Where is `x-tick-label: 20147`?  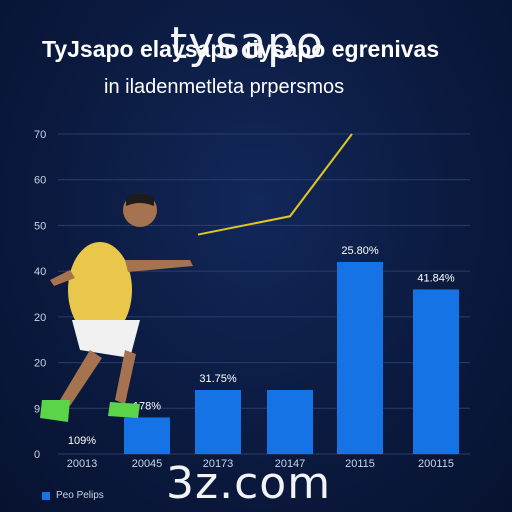 x-tick-label: 20147 is located at coordinates (290, 464).